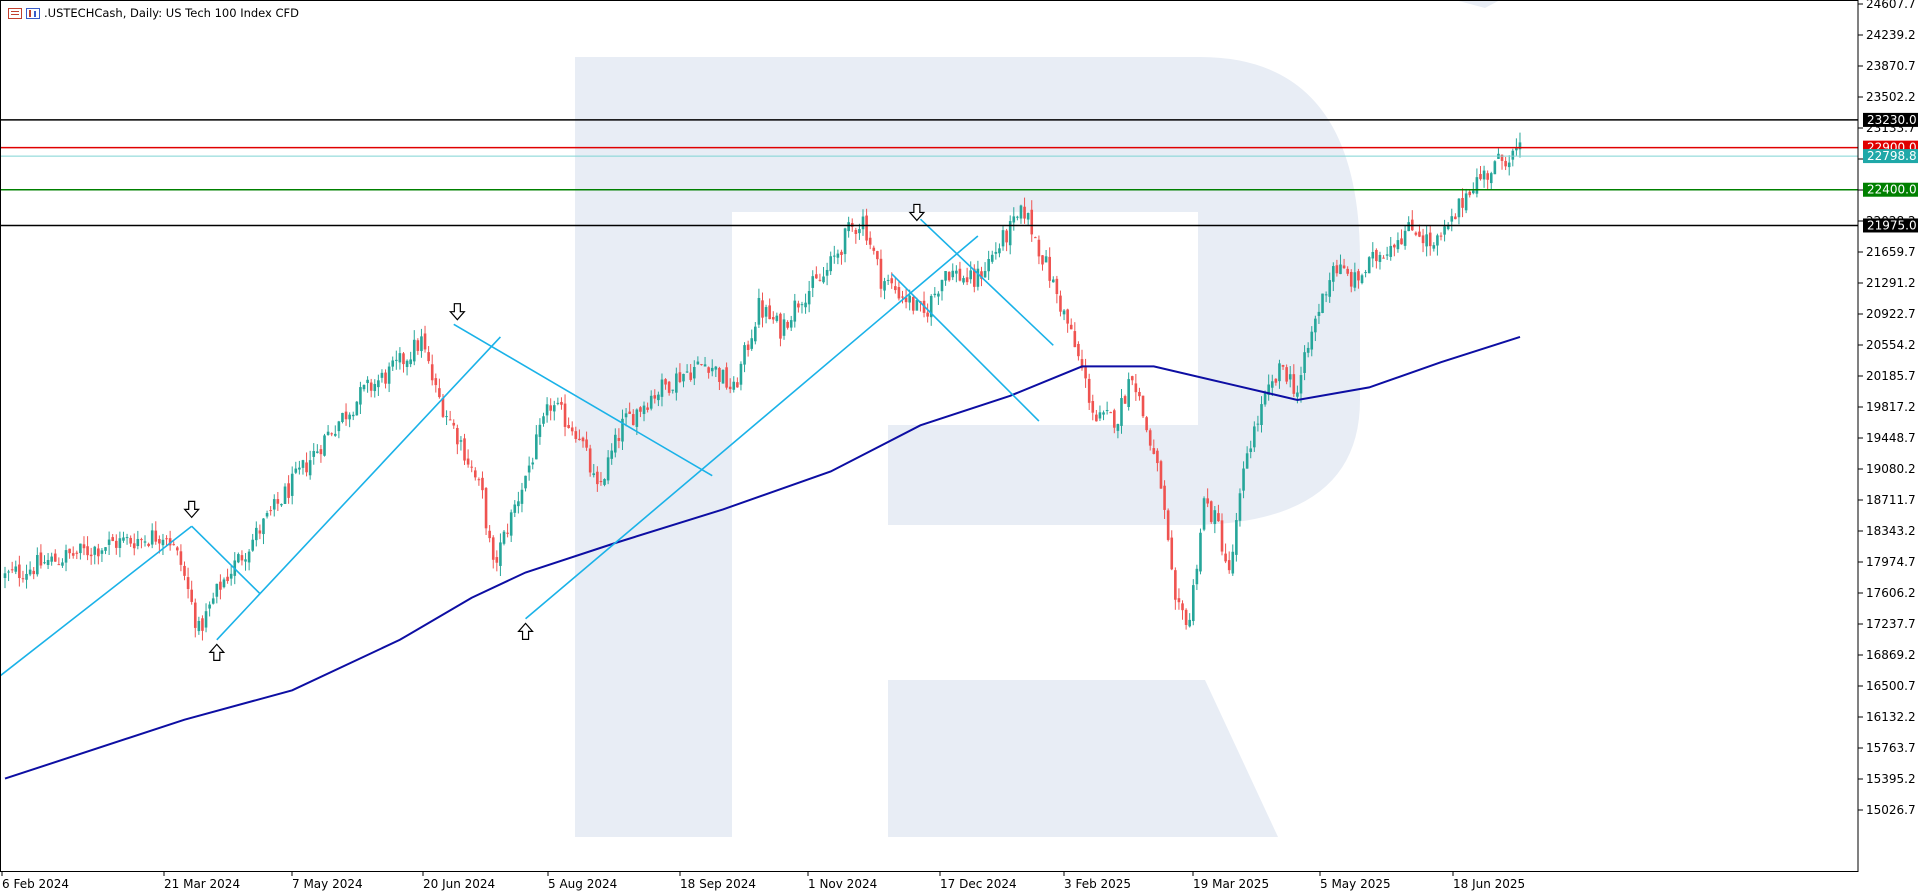 The height and width of the screenshot is (892, 1918). What do you see at coordinates (35, 884) in the screenshot?
I see `x-tick-label: 6 Feb 2024` at bounding box center [35, 884].